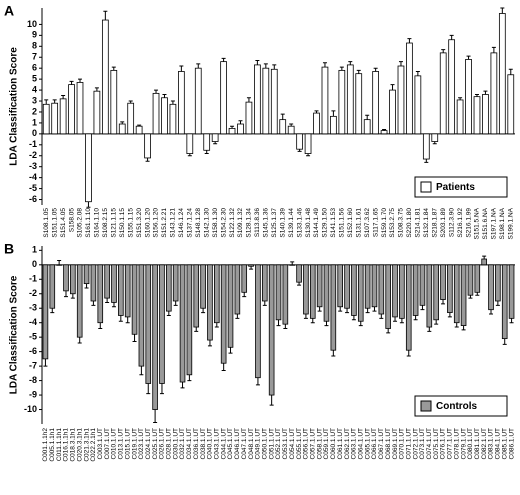  What do you see at coordinates (33, 279) in the screenshot?
I see `y-tick-label: -1` at bounding box center [33, 279].